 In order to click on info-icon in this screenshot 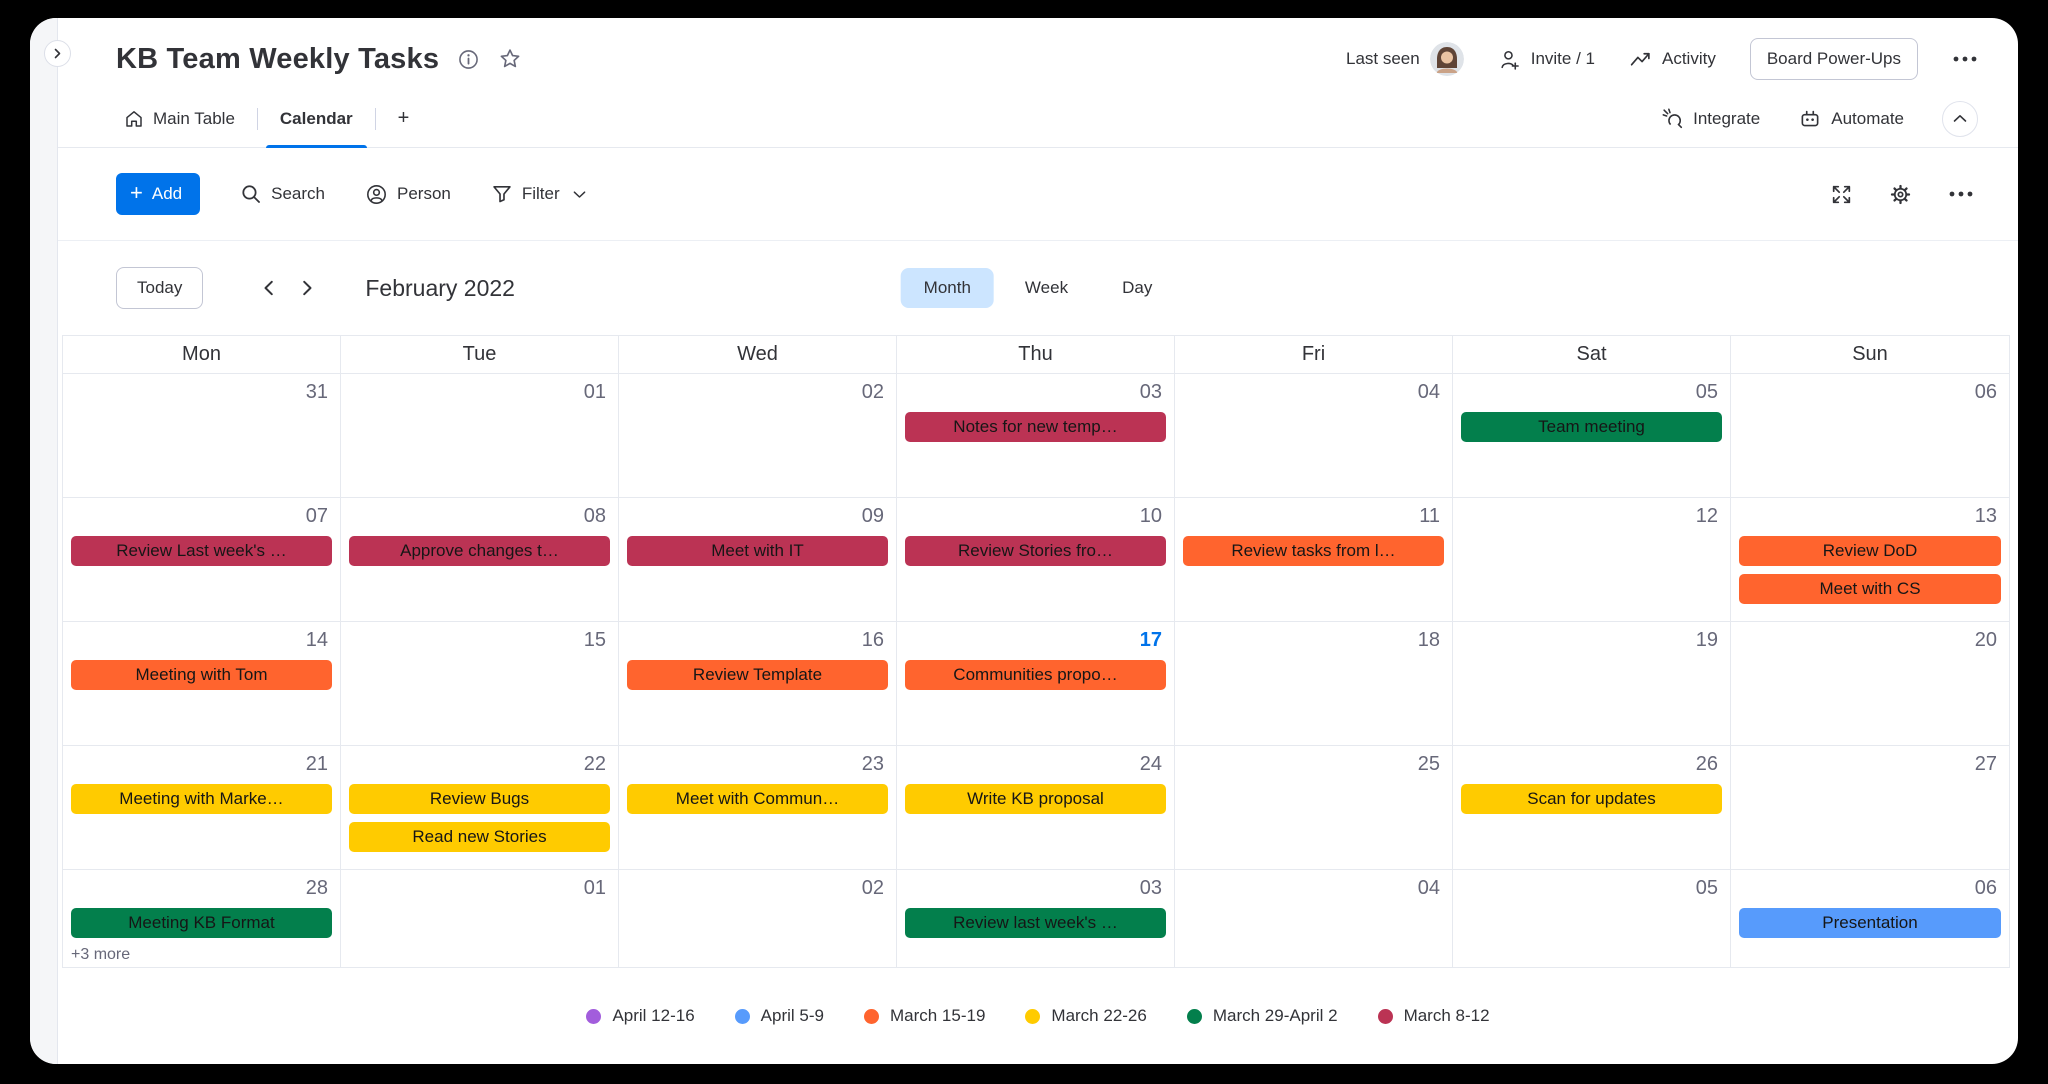, I will do `click(468, 59)`.